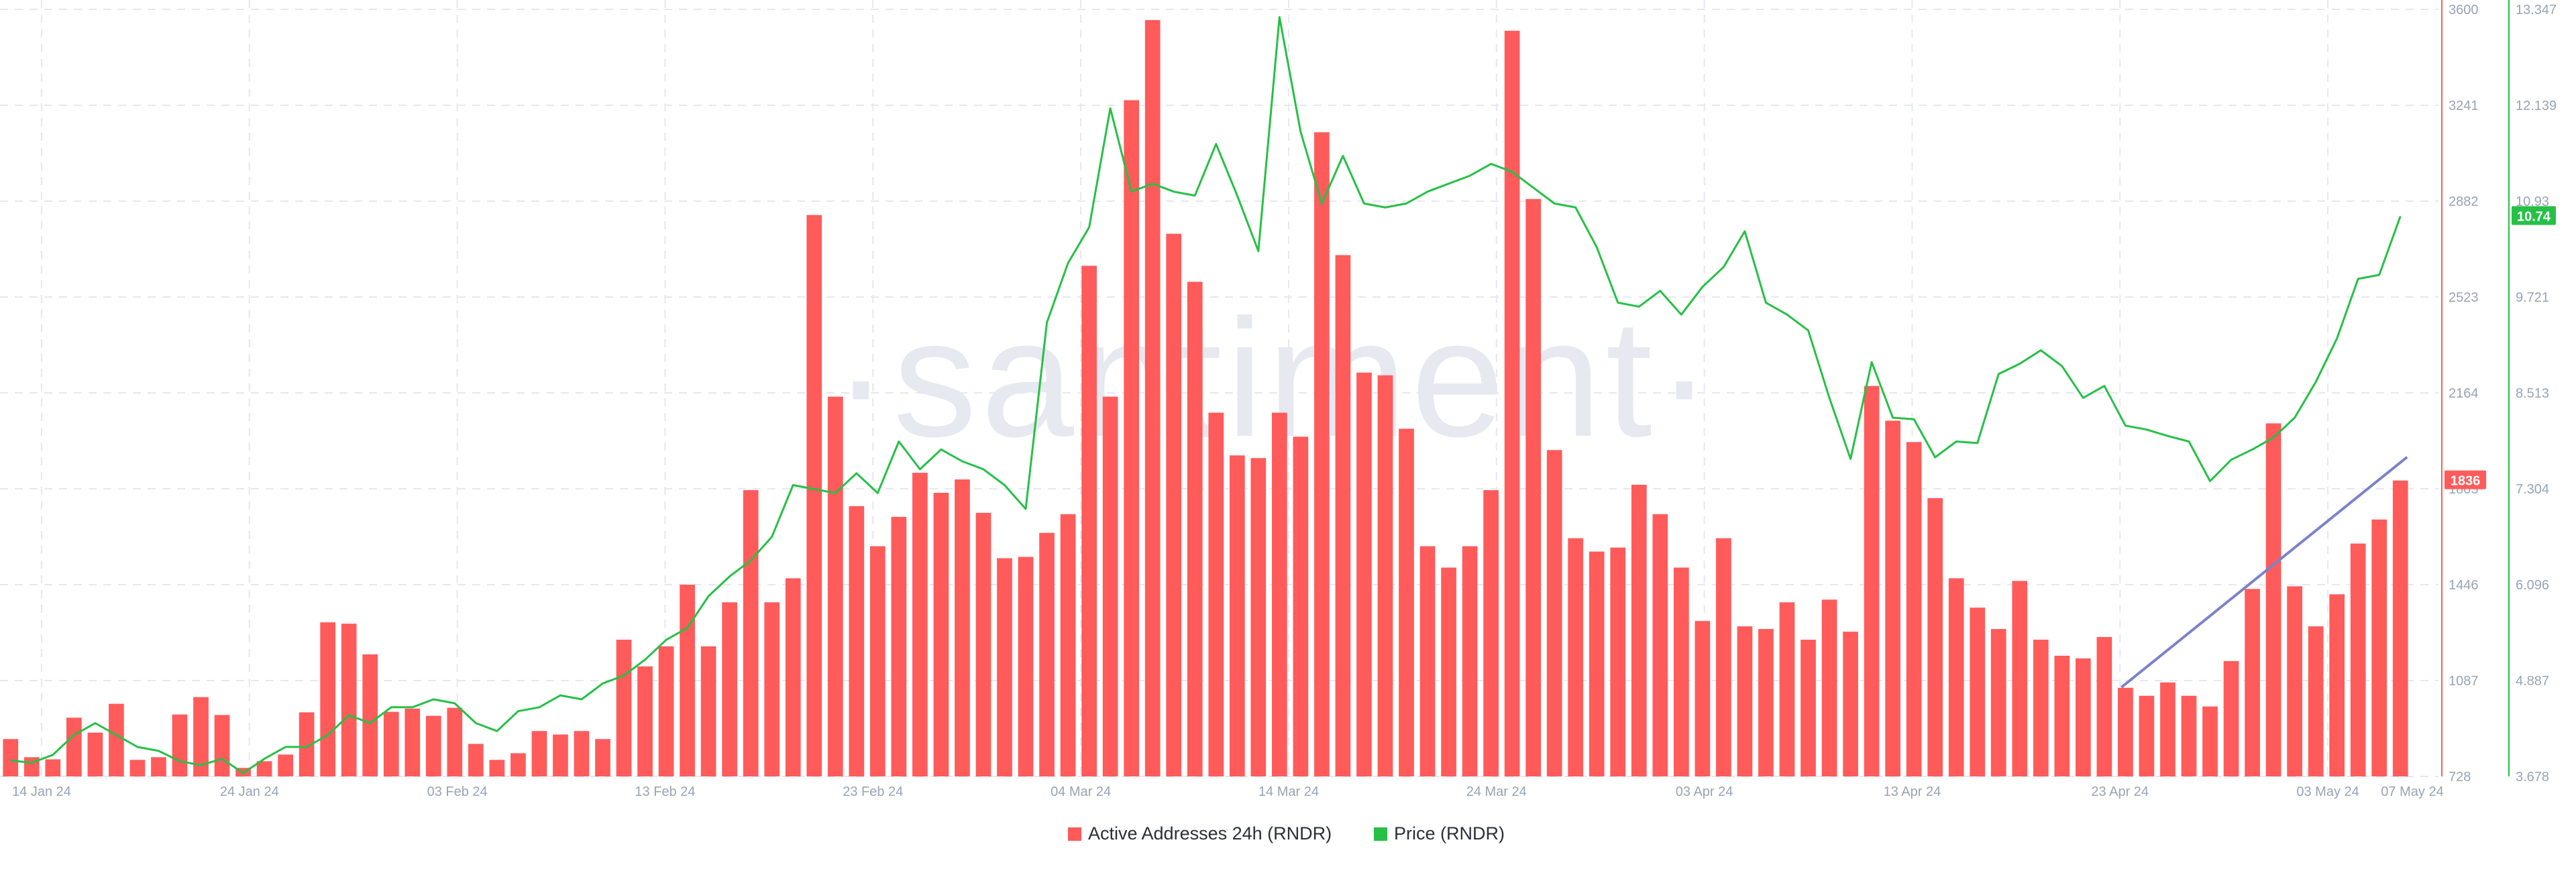  Describe the element at coordinates (2532, 489) in the screenshot. I see `y-tick-label-price: 7.304` at that location.